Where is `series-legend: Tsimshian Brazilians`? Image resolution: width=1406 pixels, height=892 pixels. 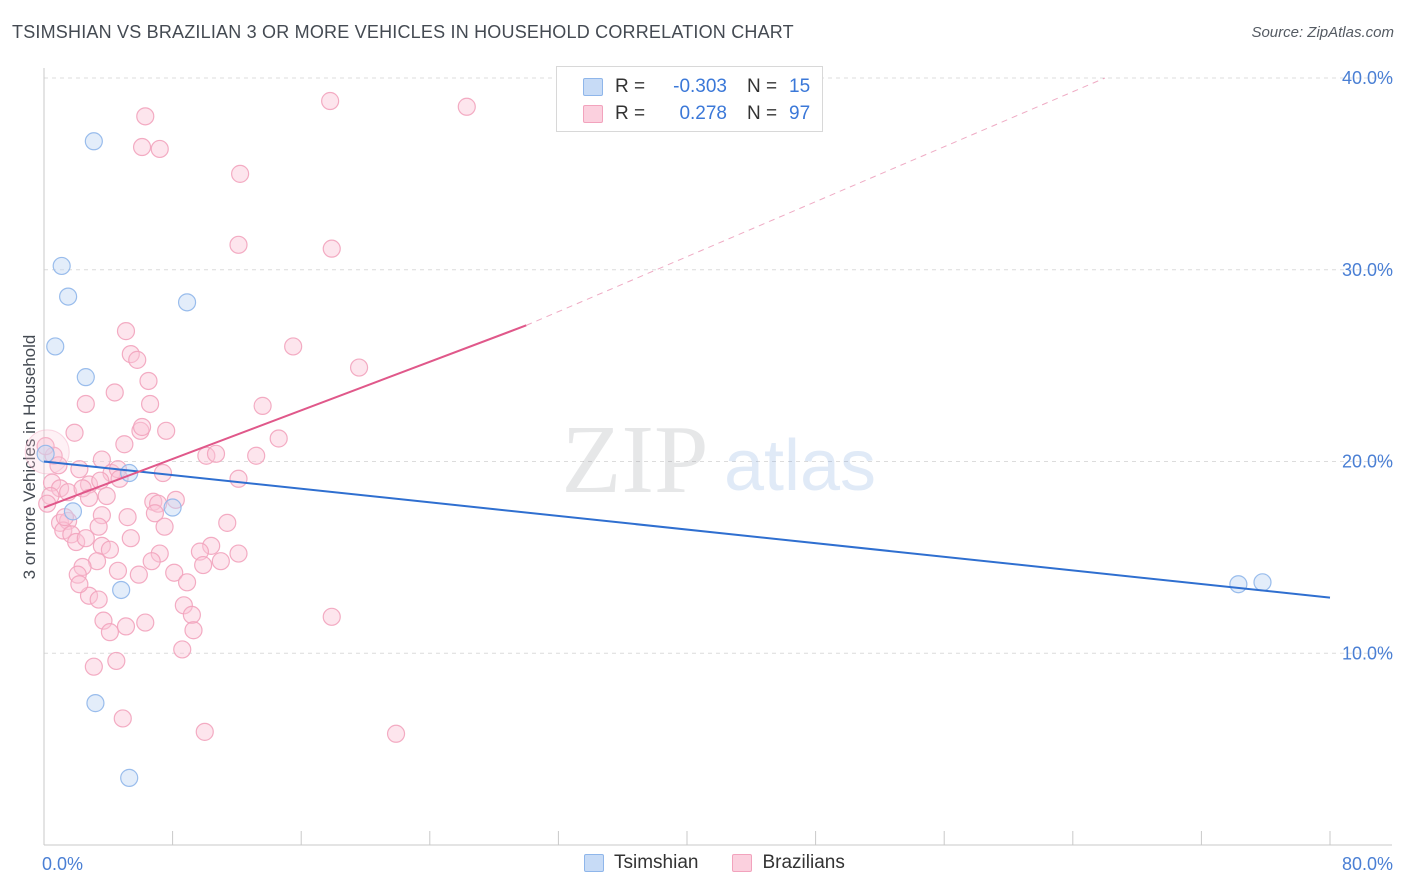 series-legend: Tsimshian Brazilians is located at coordinates (731, 863).